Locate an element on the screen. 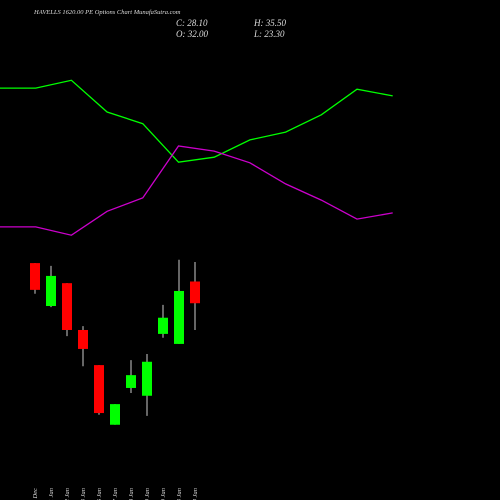  x-tick-label: 07 Jan is located at coordinates (115, 494).